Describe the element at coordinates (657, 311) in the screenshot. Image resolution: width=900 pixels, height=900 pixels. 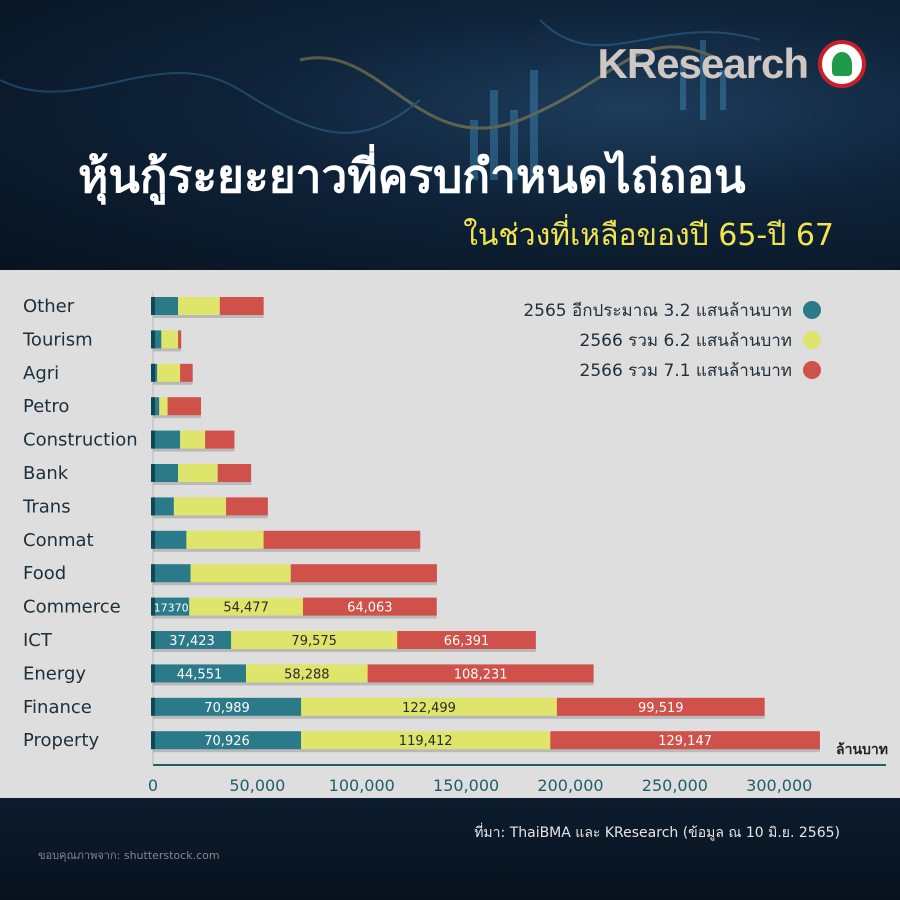
I see `legend-label: 2565 อีกประมาณ 3.2 แสนล้านบาท` at that location.